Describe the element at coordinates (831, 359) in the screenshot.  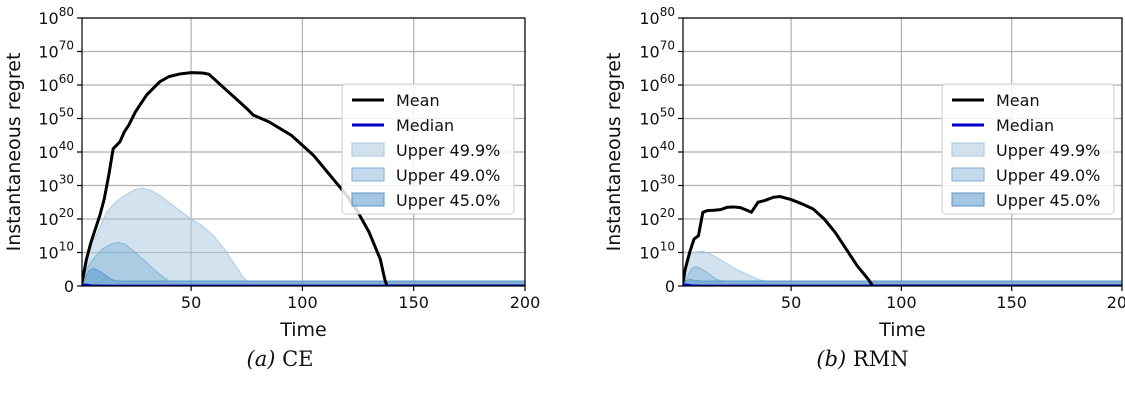
I see `caption-b-letter: (b)` at that location.